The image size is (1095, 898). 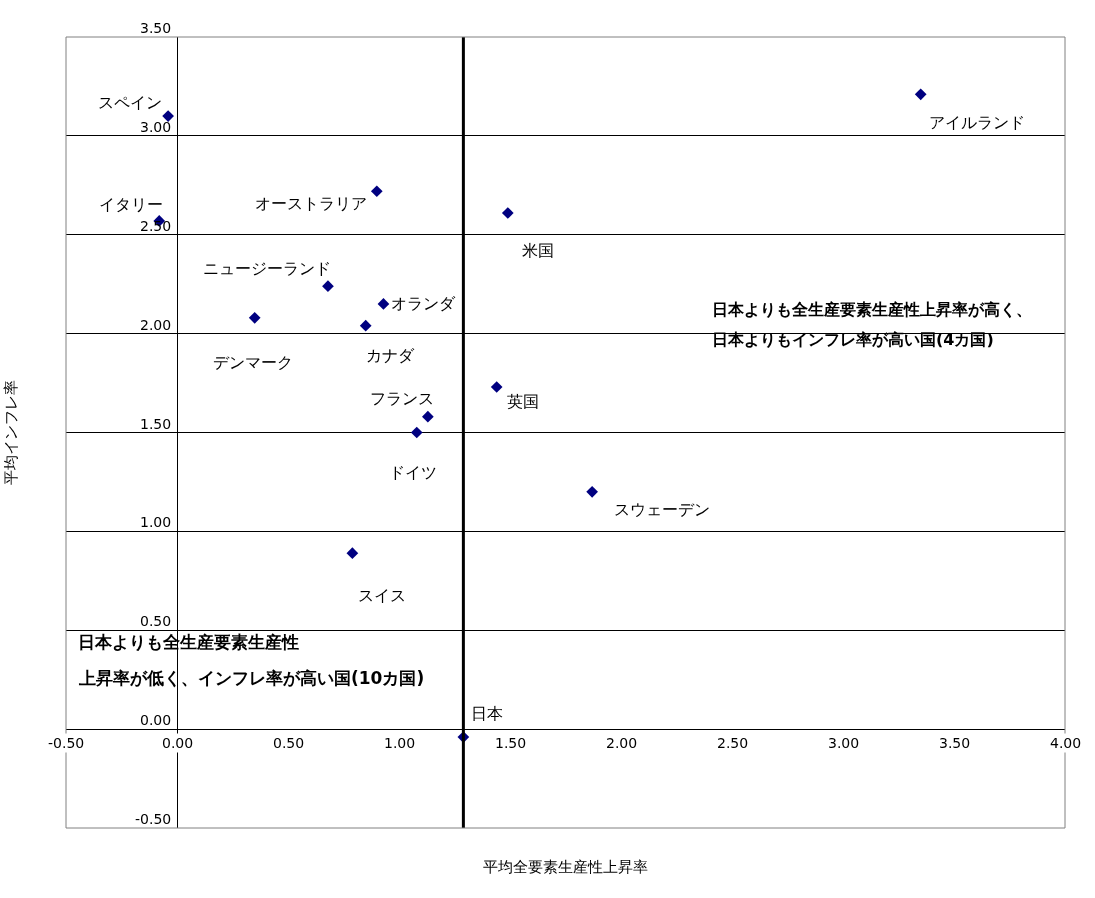 I want to click on y-tick-label: 2.50, so click(x=156, y=226).